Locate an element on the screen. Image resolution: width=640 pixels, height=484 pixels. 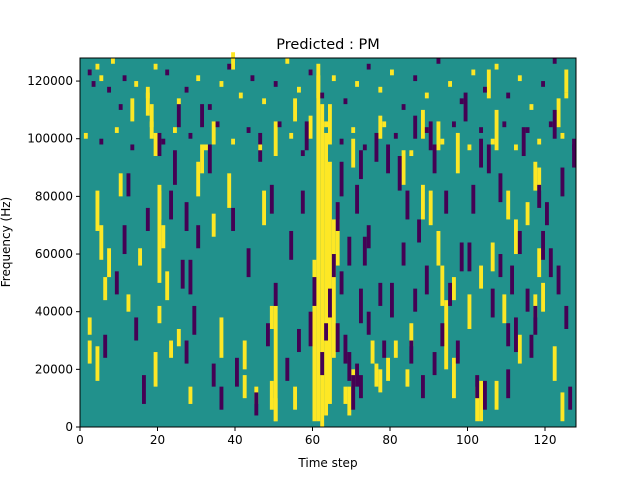
y-tick-label: 60000 is located at coordinates (54, 254).